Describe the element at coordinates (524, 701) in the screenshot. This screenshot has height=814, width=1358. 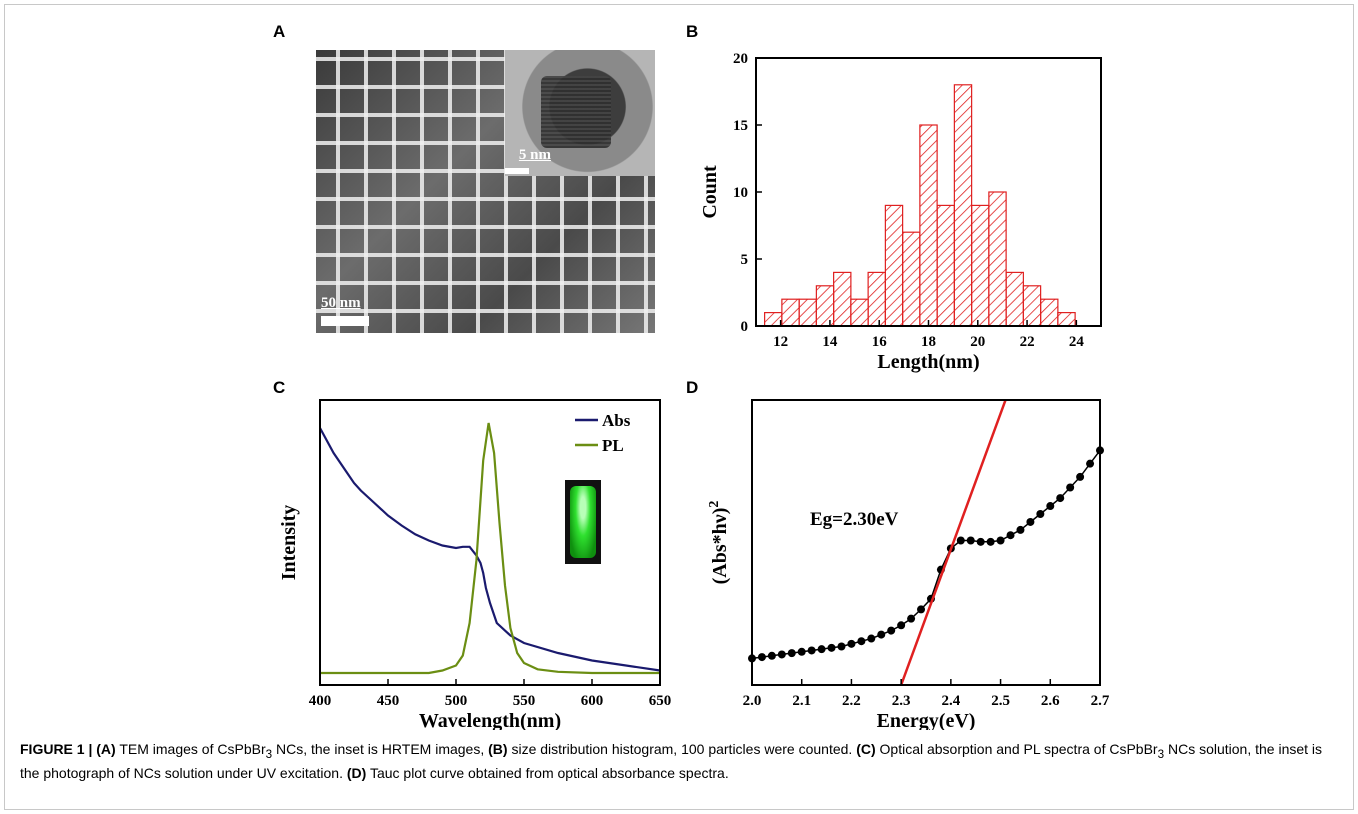
I see `x-tick-label: 550` at that location.